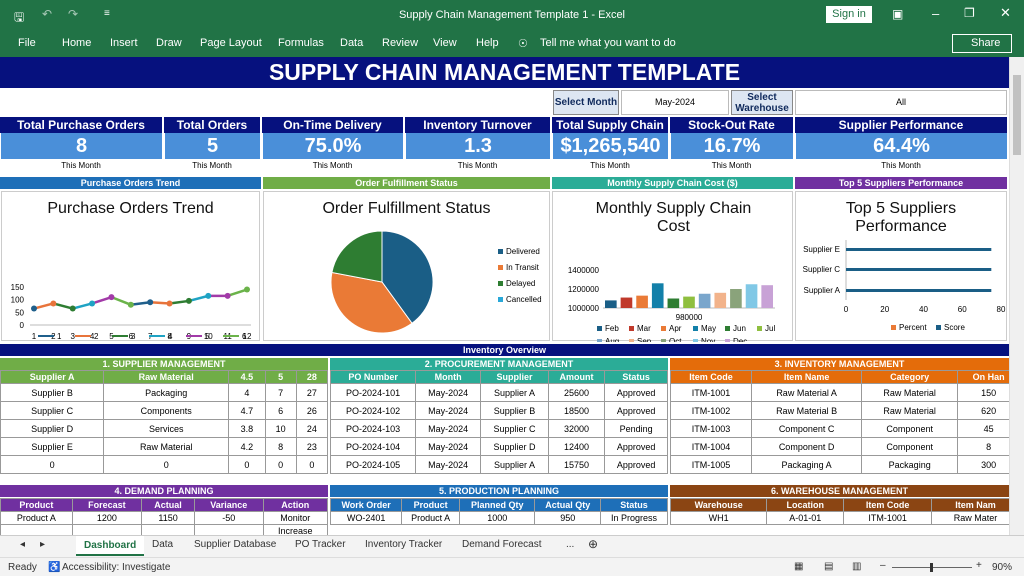  Describe the element at coordinates (982, 43) in the screenshot. I see `share-button: Share` at that location.